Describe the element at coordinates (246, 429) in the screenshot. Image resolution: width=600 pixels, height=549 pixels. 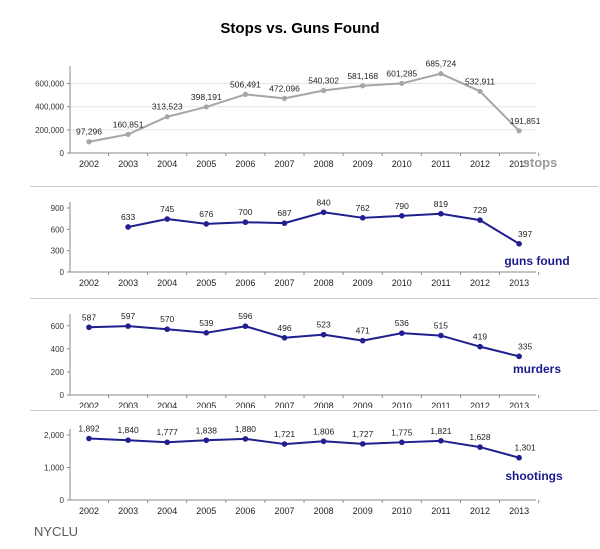
I see `data-label: 1,880` at that location.